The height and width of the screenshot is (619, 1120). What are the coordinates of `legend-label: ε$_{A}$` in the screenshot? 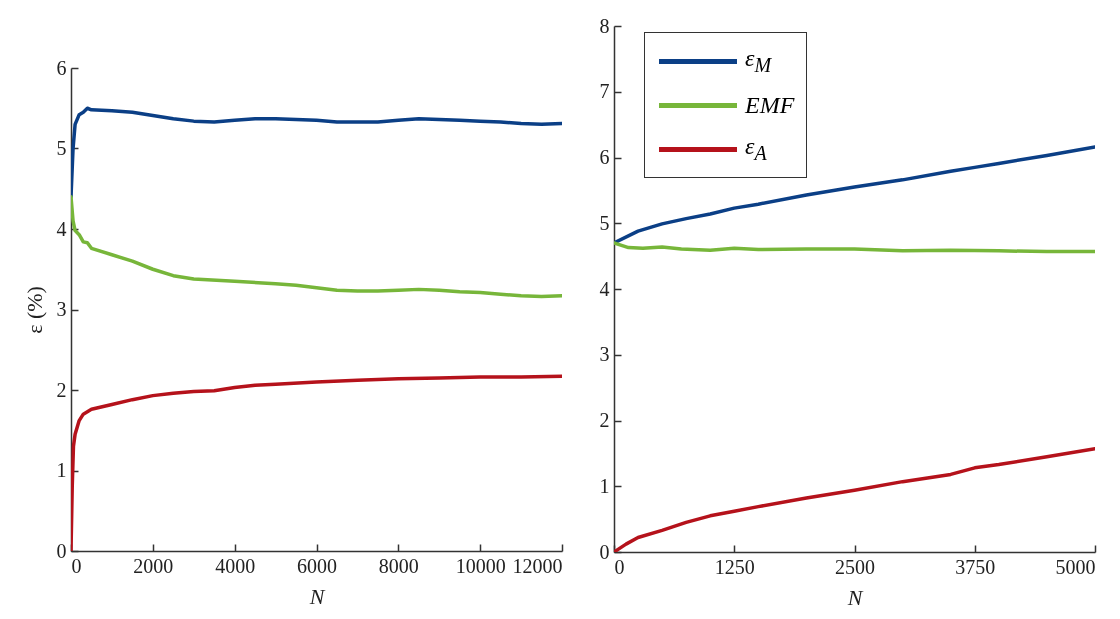 It's located at (756, 149).